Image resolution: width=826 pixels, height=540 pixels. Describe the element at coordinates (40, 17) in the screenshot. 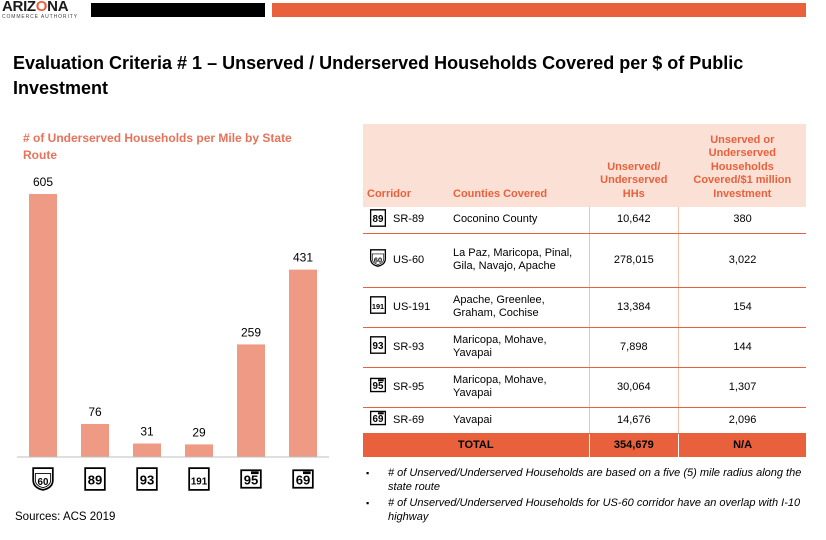

I see `logo-subtitle: COMMERCE AUTHORITY` at that location.